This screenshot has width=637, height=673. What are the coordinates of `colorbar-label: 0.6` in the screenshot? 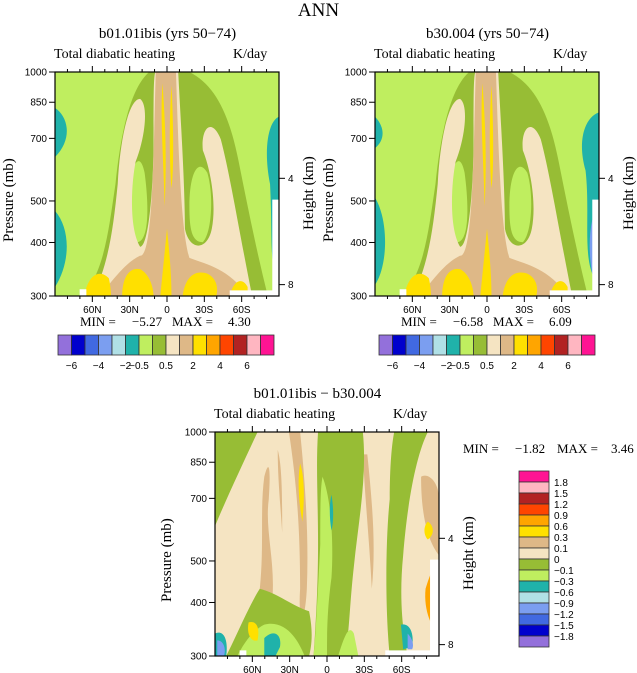 It's located at (561, 527).